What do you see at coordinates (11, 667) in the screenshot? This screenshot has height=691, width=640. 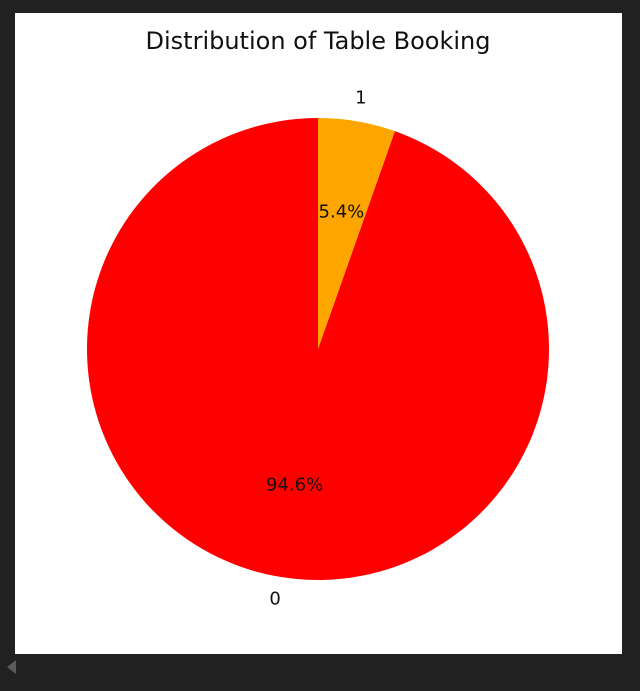 I see `scroll-left-arrow-icon` at bounding box center [11, 667].